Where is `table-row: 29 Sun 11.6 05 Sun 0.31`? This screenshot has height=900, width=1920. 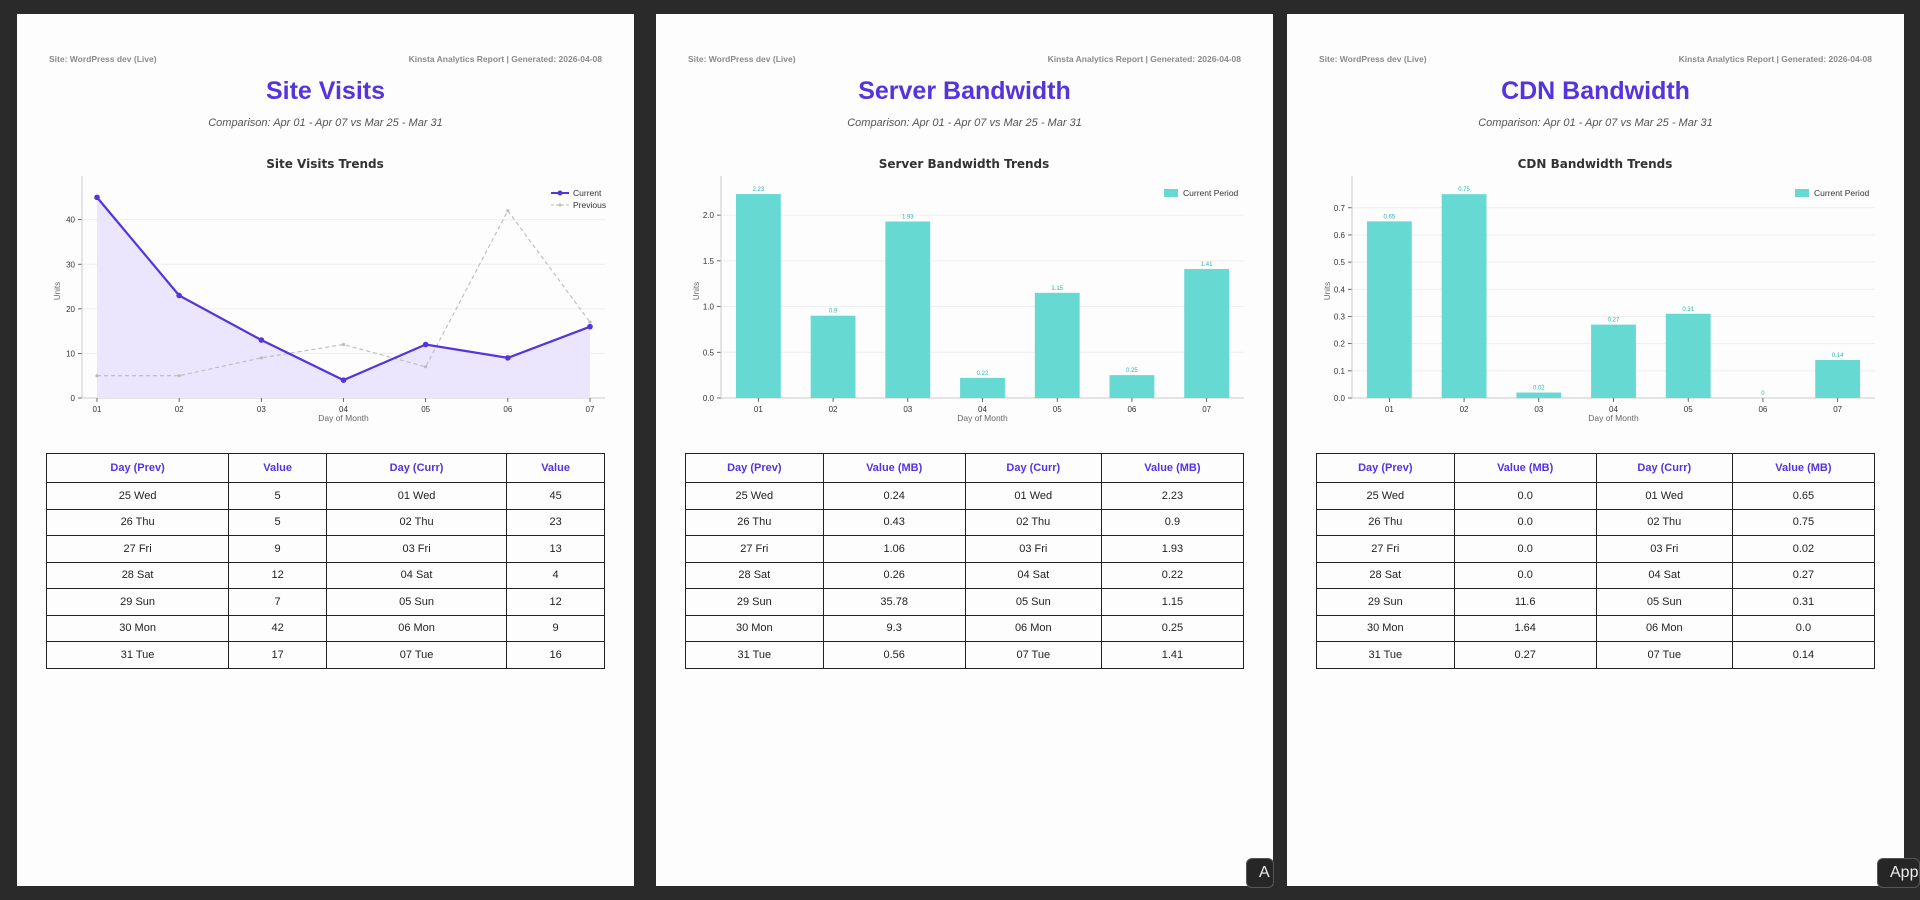 table-row: 29 Sun 11.6 05 Sun 0.31 is located at coordinates (1596, 602).